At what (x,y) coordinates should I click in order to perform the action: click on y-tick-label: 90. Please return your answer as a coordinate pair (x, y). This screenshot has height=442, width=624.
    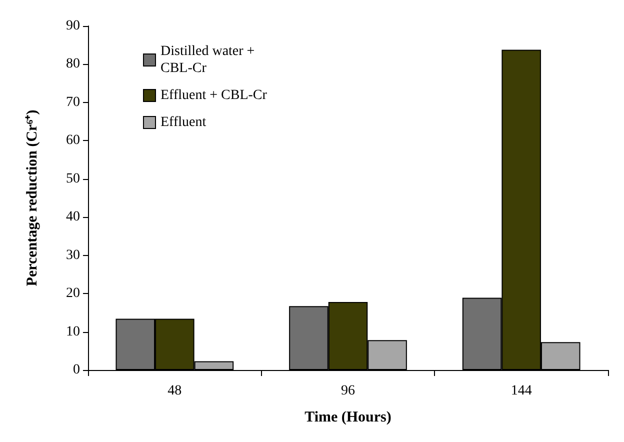
    Looking at the image, I should click on (73, 26).